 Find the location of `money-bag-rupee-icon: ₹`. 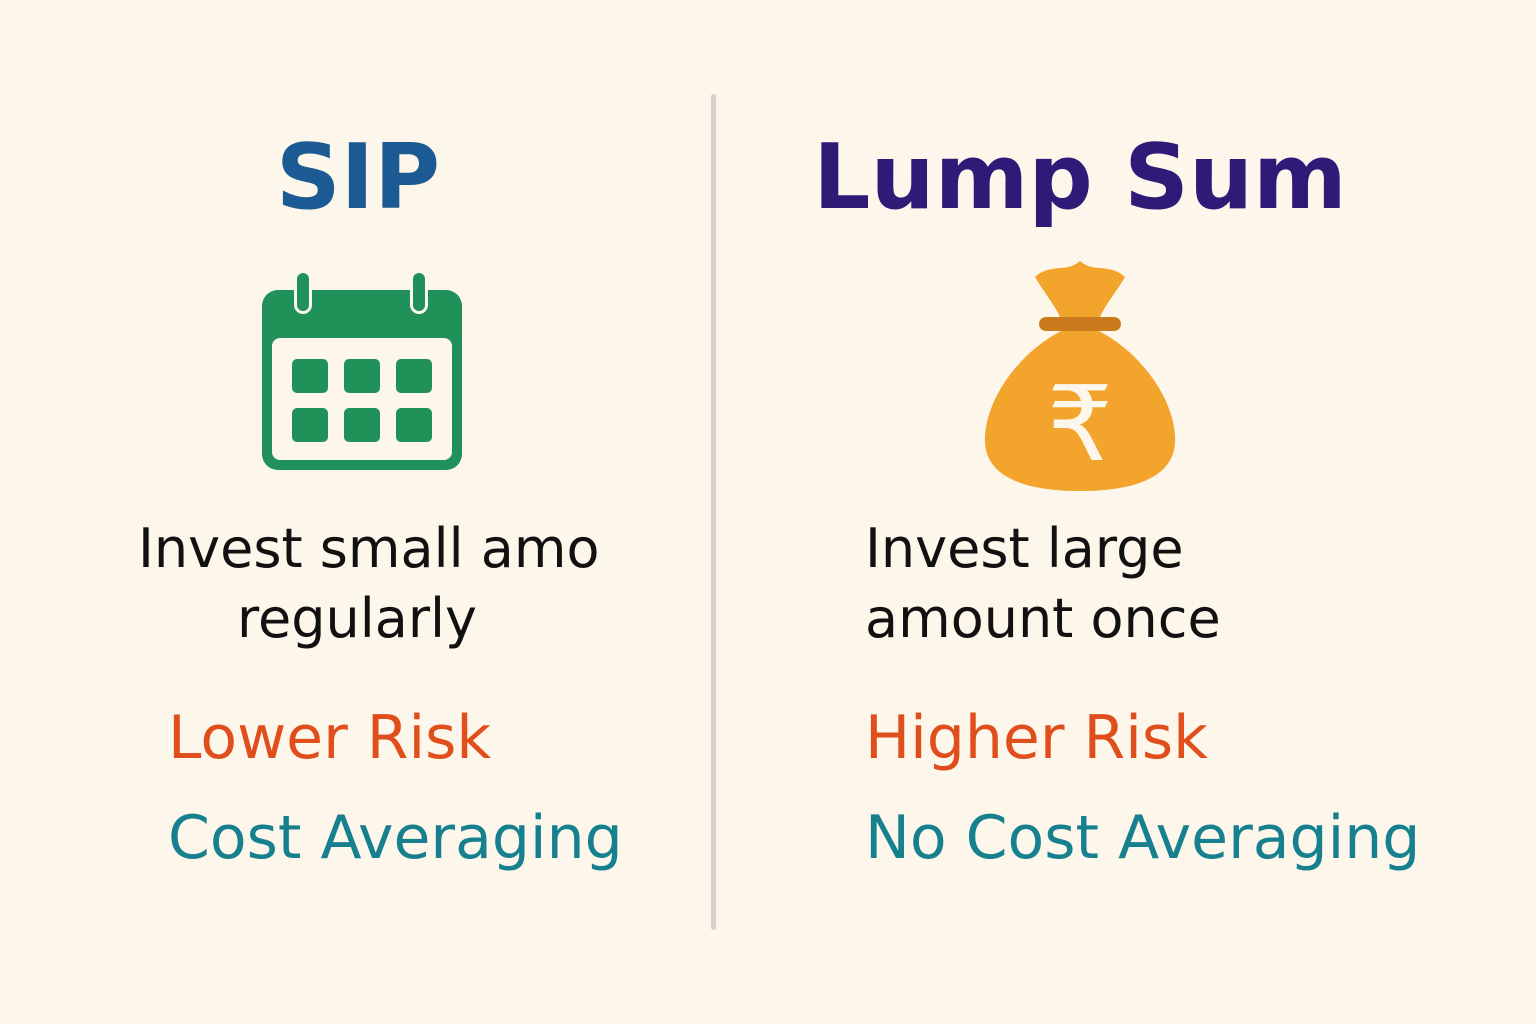

money-bag-rupee-icon: ₹ is located at coordinates (1080, 376).